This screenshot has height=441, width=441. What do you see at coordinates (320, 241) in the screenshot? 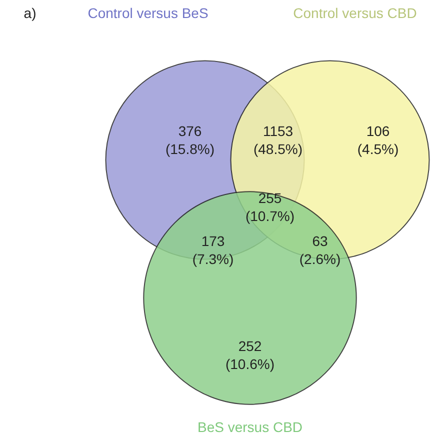
I see `data-label: 63` at bounding box center [320, 241].